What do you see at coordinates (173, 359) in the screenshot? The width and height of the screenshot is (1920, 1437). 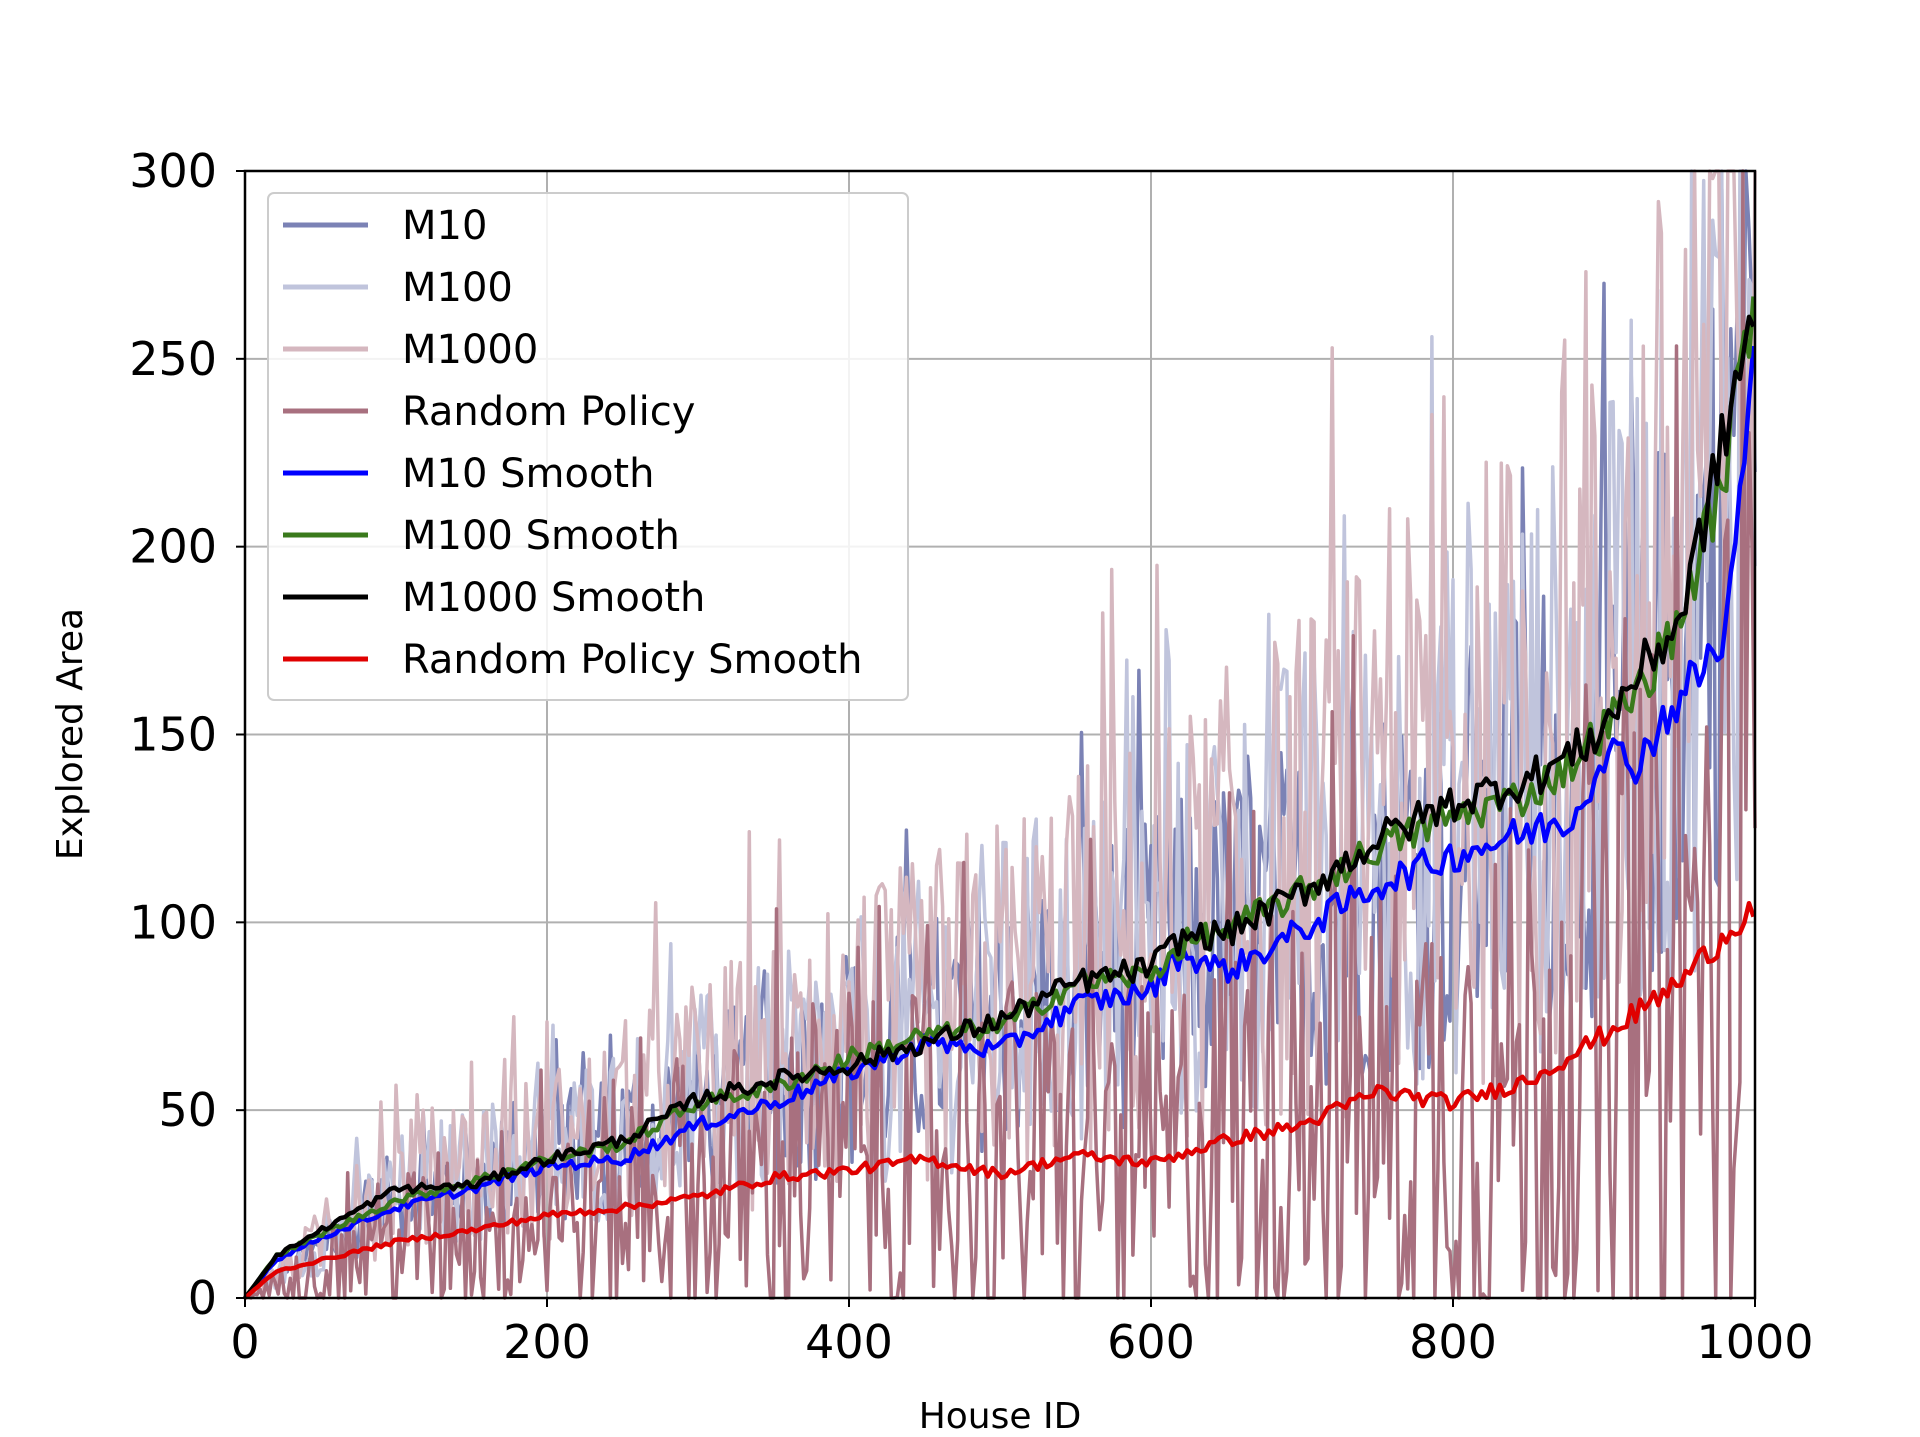 I see `y-tick-label: 250` at bounding box center [173, 359].